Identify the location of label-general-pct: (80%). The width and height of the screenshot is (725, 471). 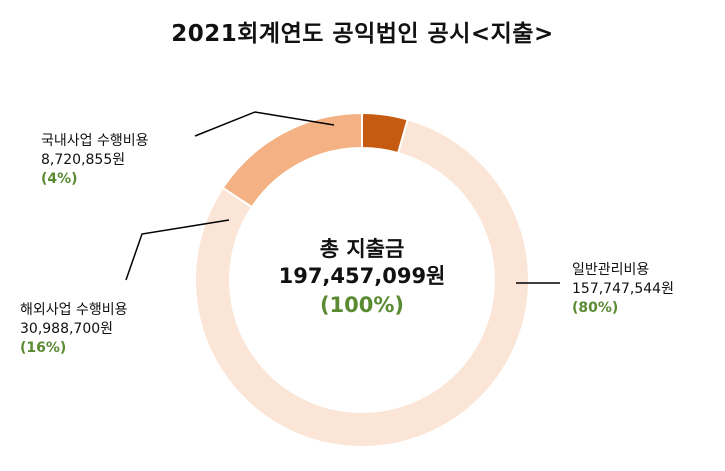
(595, 308).